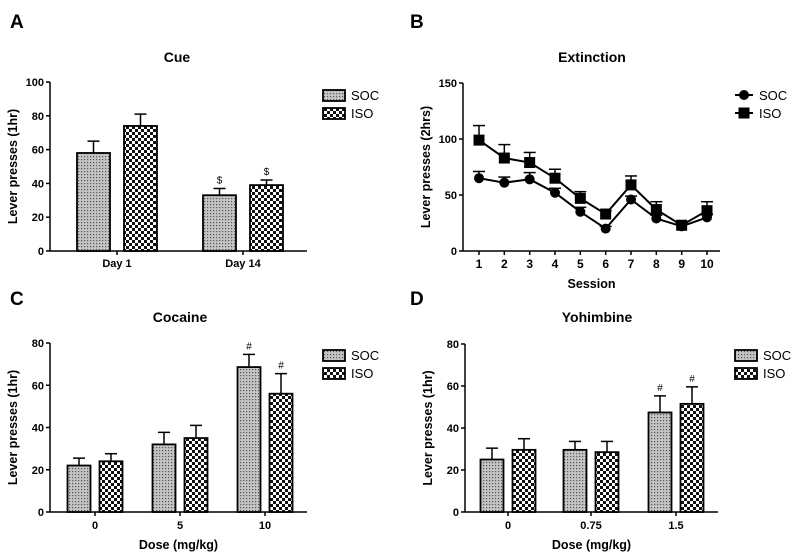  What do you see at coordinates (243, 264) in the screenshot?
I see `x-tick-label: Day 14` at bounding box center [243, 264].